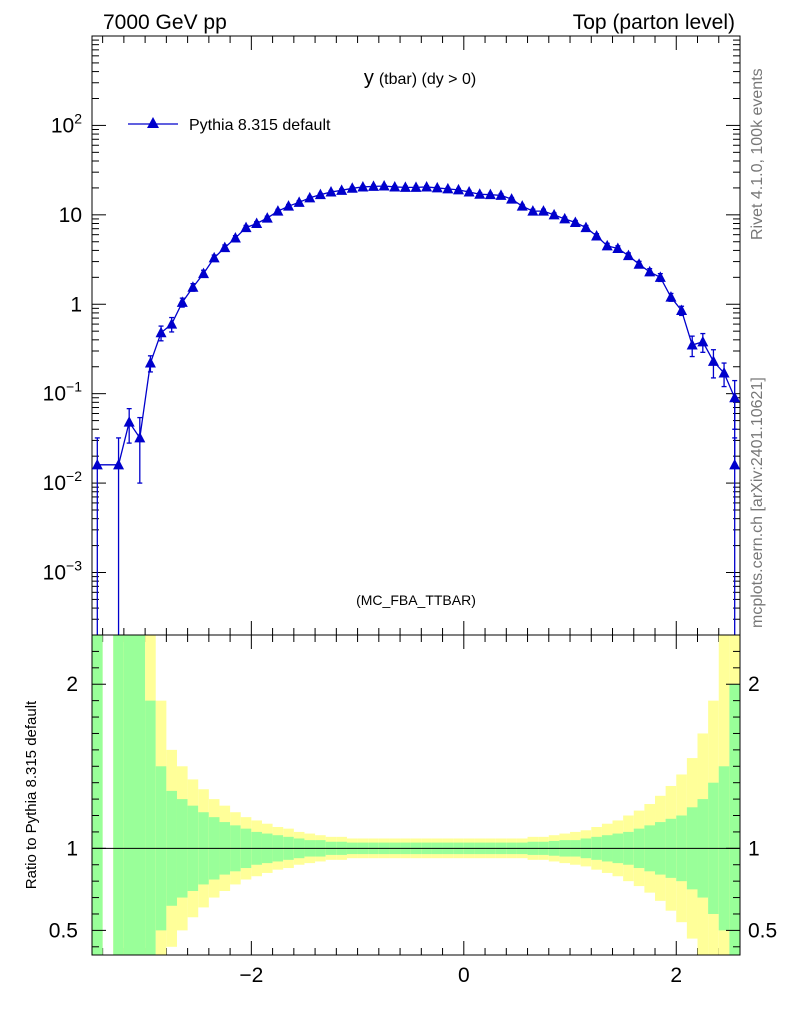 The height and width of the screenshot is (1024, 786). Describe the element at coordinates (762, 930) in the screenshot. I see `ratio-y-tick-label-right: 0.5` at that location.